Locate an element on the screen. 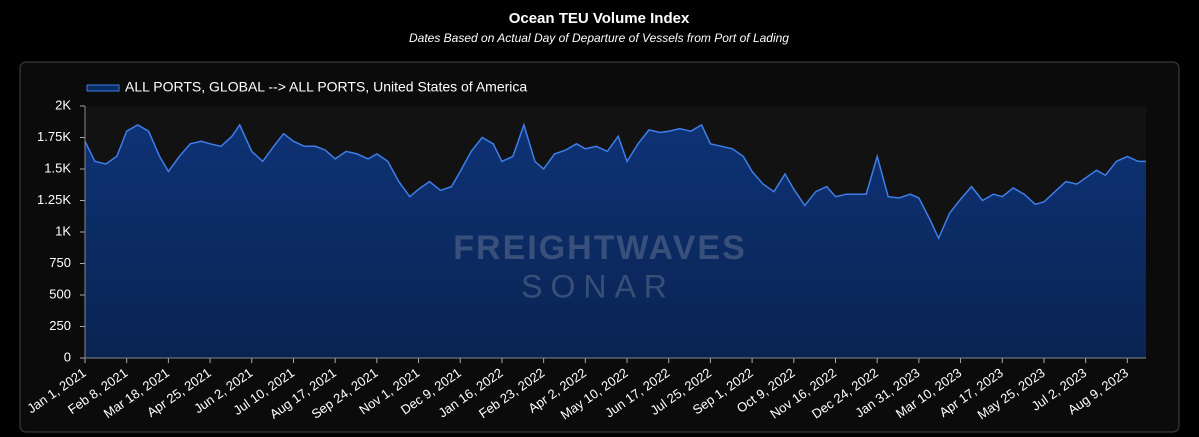 This screenshot has height=437, width=1199. watermark-text: FREIGHTWAVES is located at coordinates (600, 248).